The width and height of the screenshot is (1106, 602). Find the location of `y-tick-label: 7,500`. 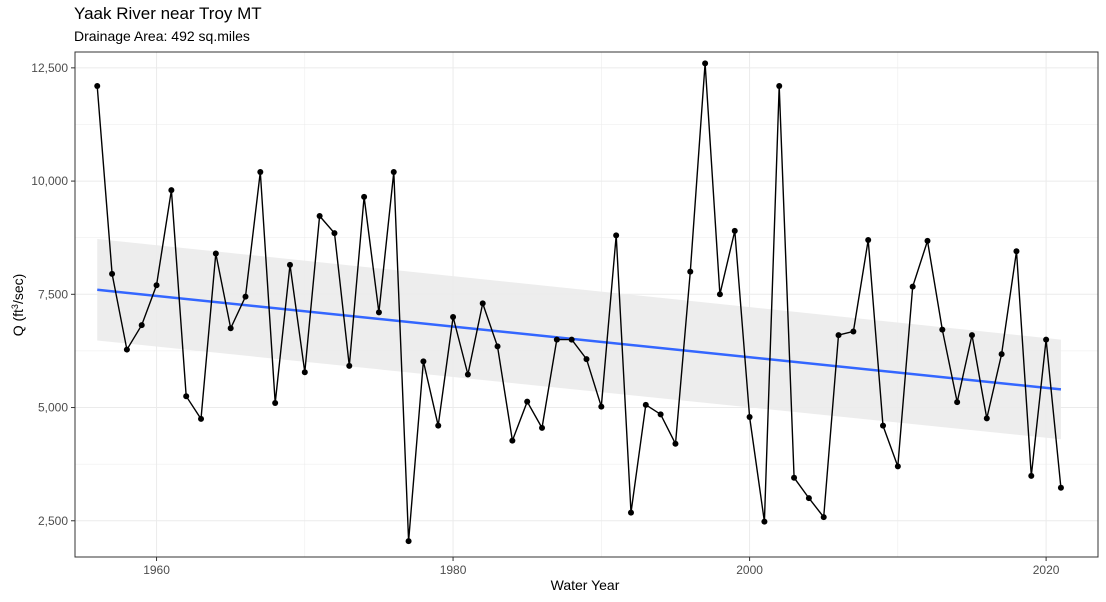

y-tick-label: 7,500 is located at coordinates (53, 294).